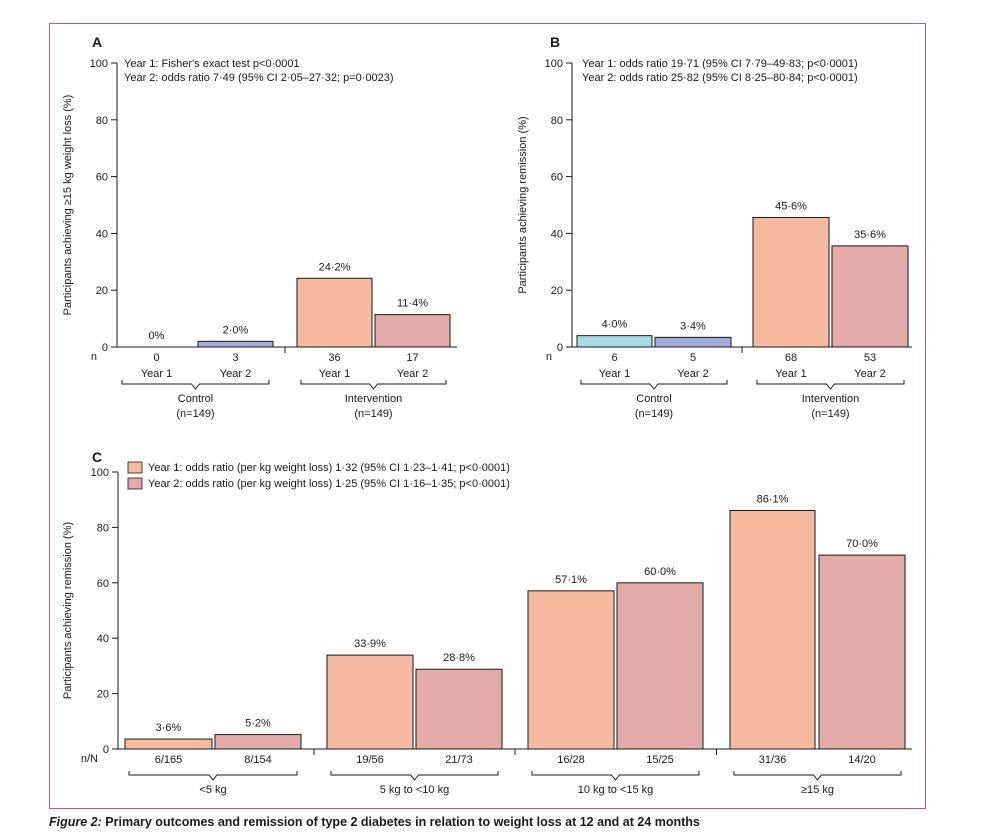 The width and height of the screenshot is (987, 835). Describe the element at coordinates (335, 267) in the screenshot. I see `bar-value-label: 24·2%` at that location.